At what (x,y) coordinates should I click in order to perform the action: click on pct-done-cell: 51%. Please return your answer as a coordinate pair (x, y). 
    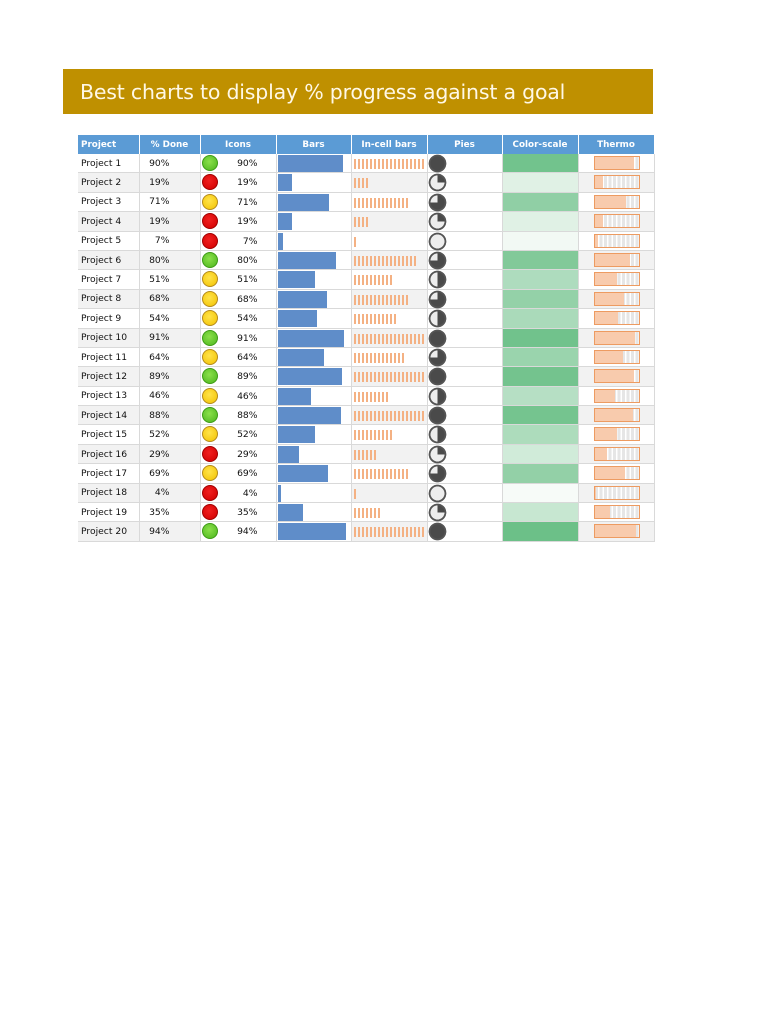
    Looking at the image, I should click on (170, 279).